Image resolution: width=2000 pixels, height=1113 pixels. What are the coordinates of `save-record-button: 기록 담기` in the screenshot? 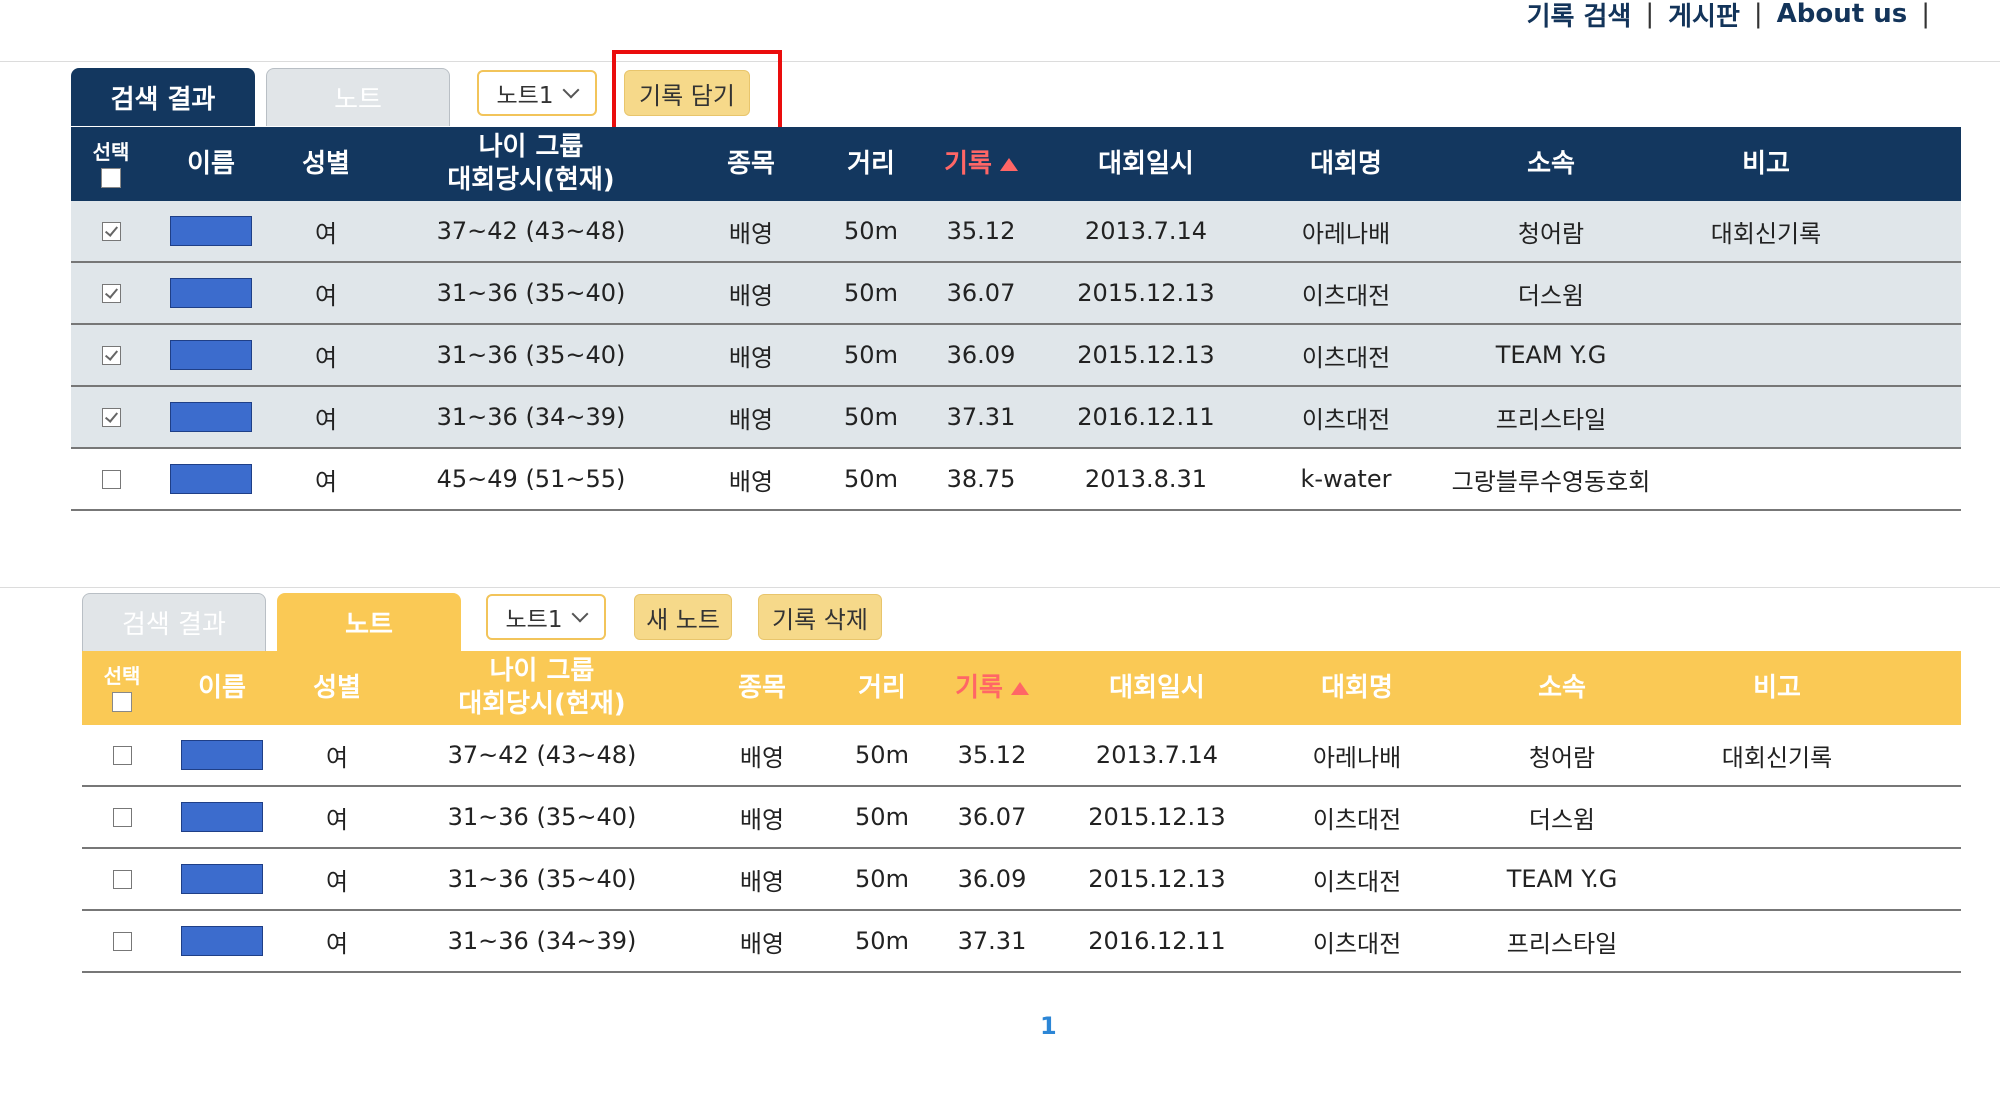 It's located at (687, 93).